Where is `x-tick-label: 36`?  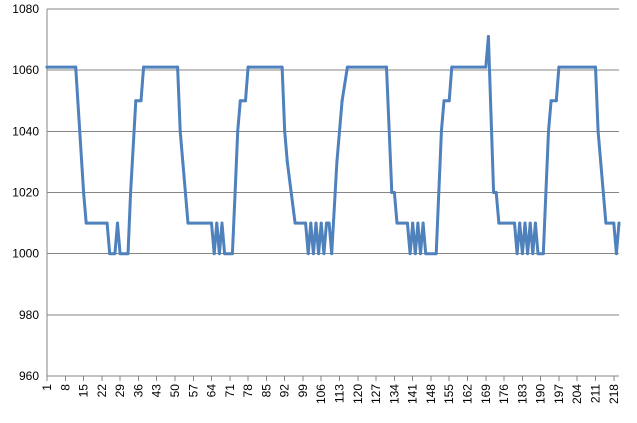
x-tick-label: 36 is located at coordinates (138, 391).